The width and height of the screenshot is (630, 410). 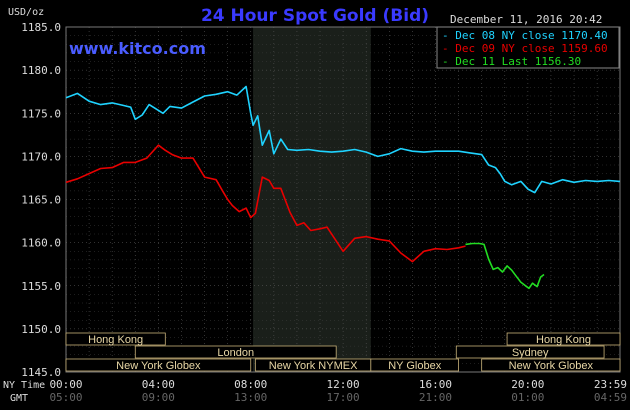 I want to click on y-tick-label: 1170.0, so click(x=41, y=156).